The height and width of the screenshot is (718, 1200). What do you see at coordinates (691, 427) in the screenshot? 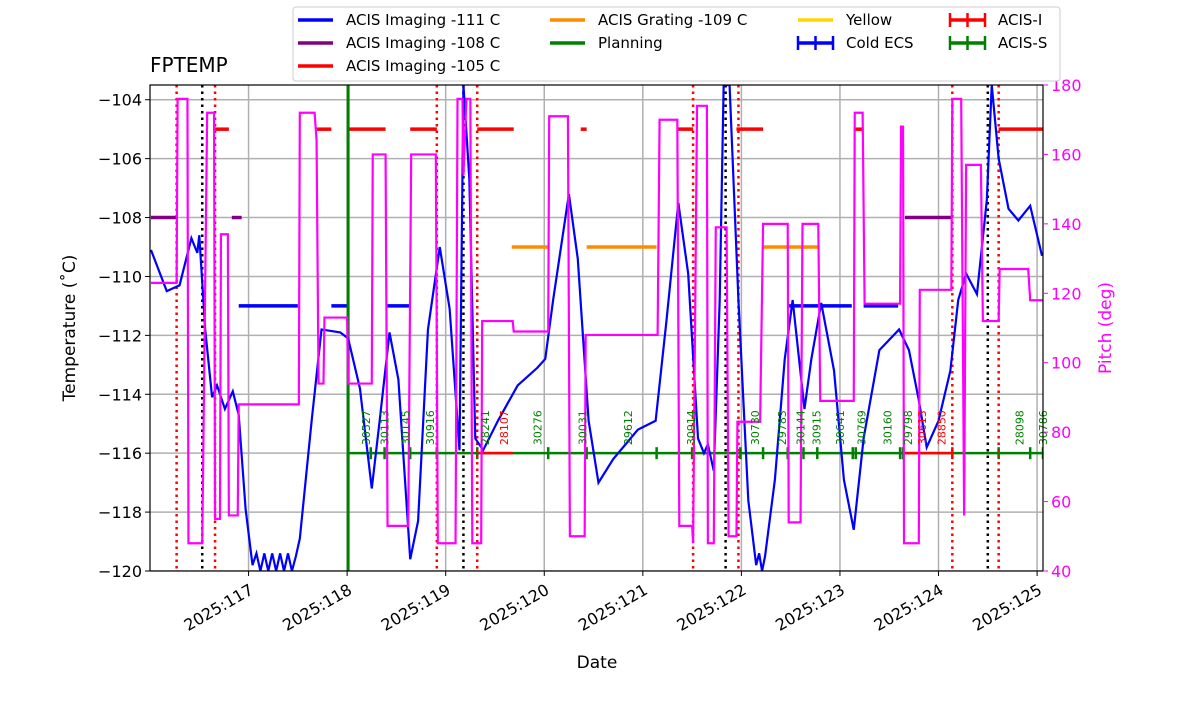
I see `obsid-label: 30914` at bounding box center [691, 427].